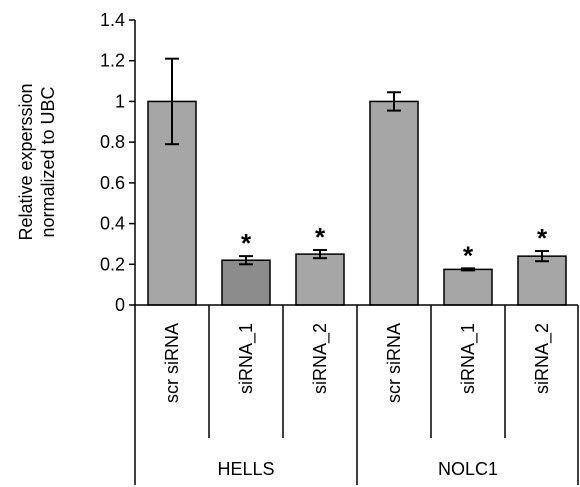  What do you see at coordinates (26, 161) in the screenshot?
I see `y-axis-label-line: Relative experssion` at bounding box center [26, 161].